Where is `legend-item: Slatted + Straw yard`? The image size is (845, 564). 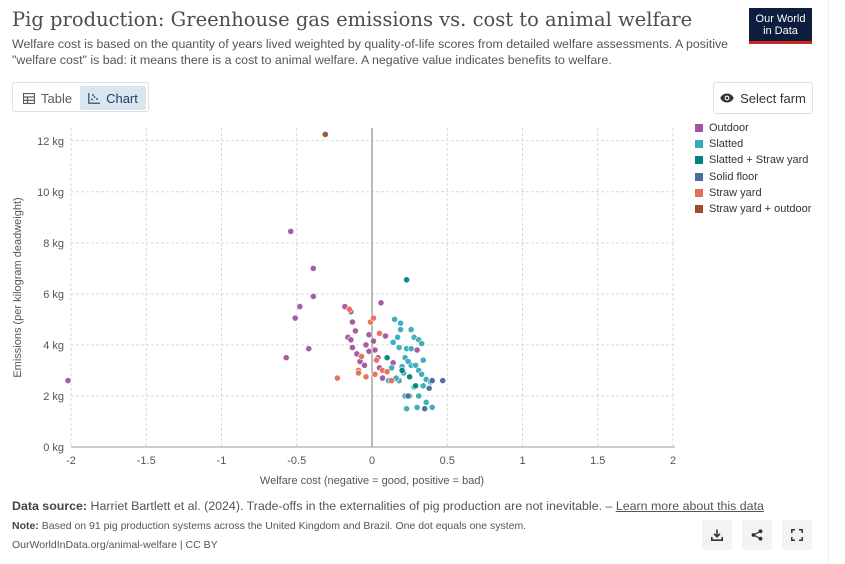
legend-item: Slatted + Straw yard is located at coordinates (753, 160).